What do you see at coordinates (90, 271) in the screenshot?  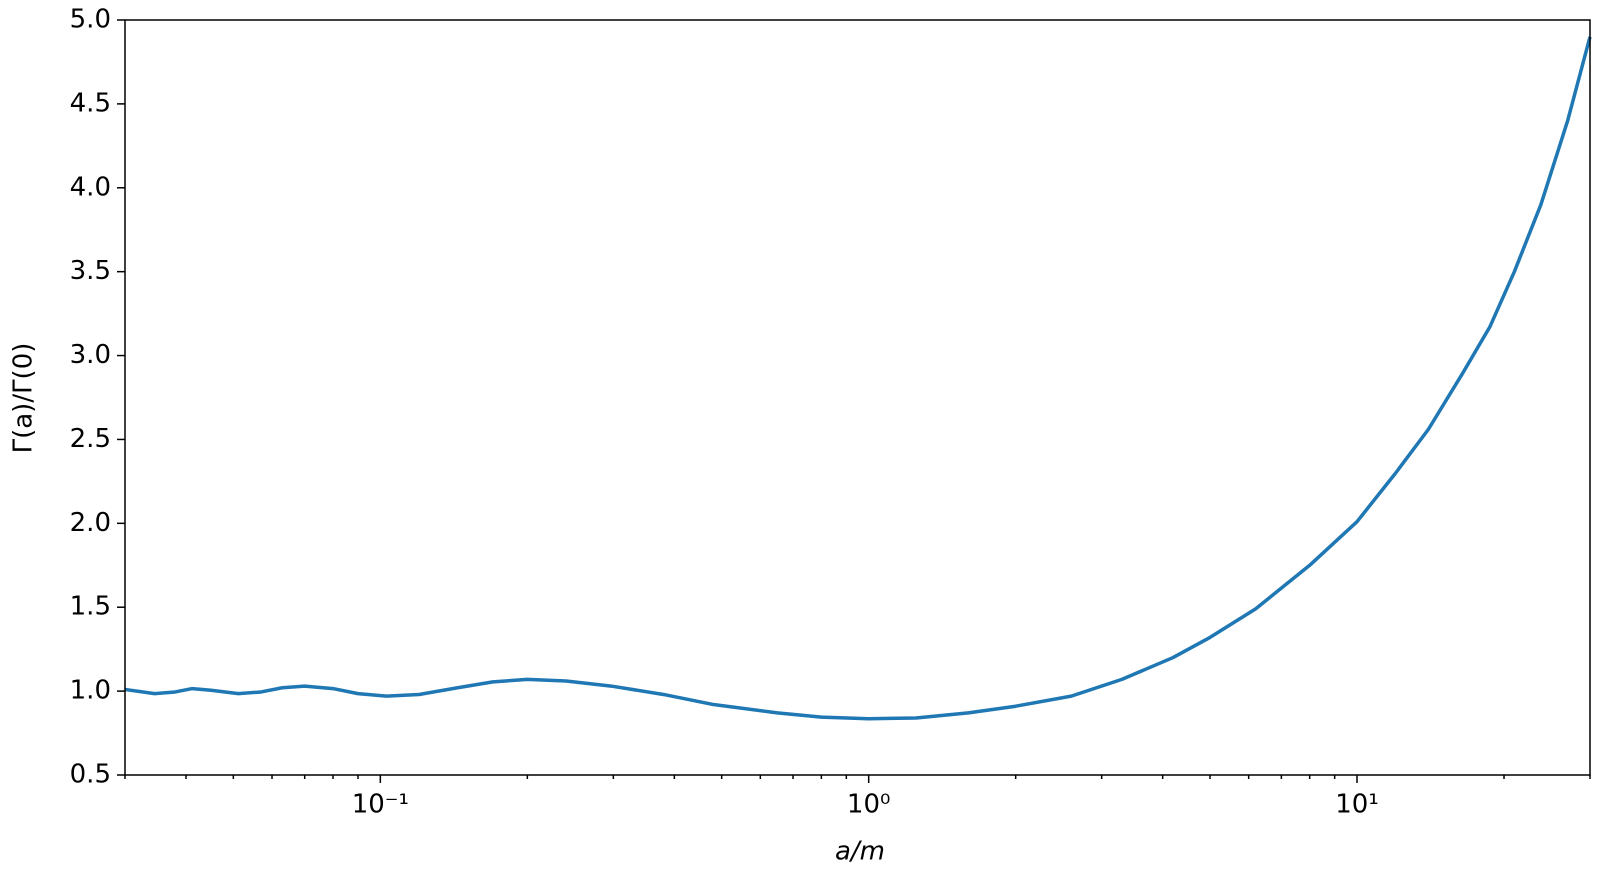 I see `y-tick-label: 3.5` at bounding box center [90, 271].